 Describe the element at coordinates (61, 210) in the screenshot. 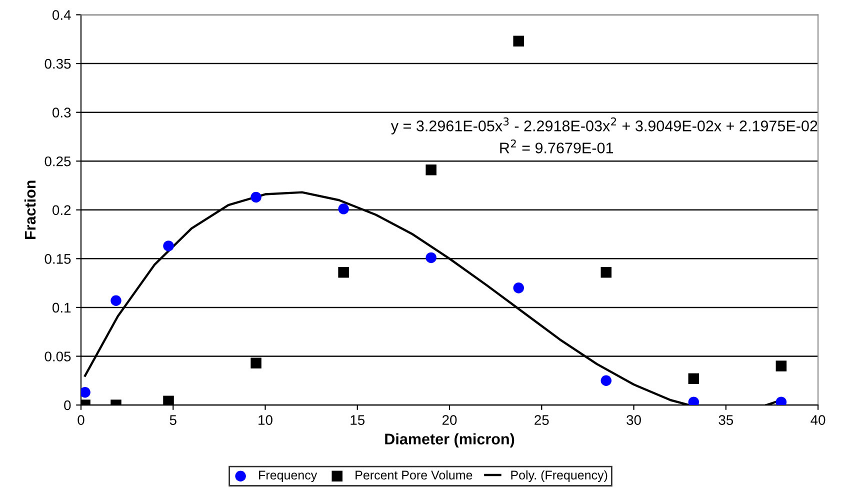

I see `y-tick-label: 0.2` at that location.